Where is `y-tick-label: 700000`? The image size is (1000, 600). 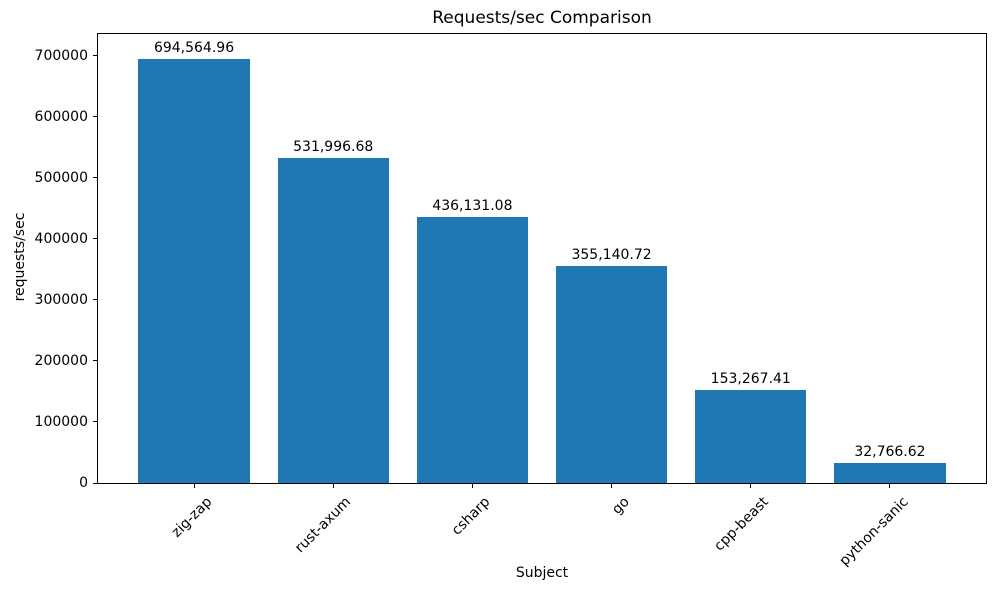 y-tick-label: 700000 is located at coordinates (61, 55).